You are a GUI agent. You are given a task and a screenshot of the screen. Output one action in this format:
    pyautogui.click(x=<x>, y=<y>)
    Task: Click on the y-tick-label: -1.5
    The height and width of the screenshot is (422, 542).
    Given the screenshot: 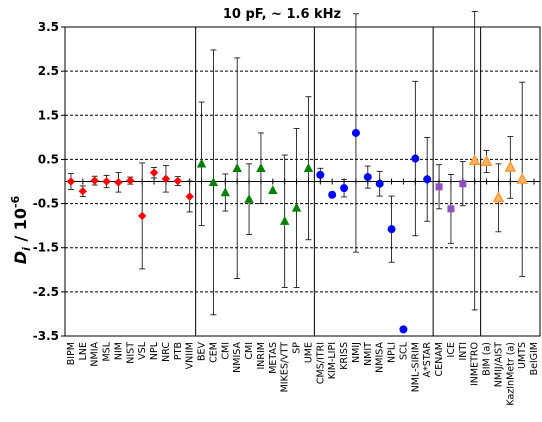 What is the action you would take?
    pyautogui.click(x=46, y=248)
    